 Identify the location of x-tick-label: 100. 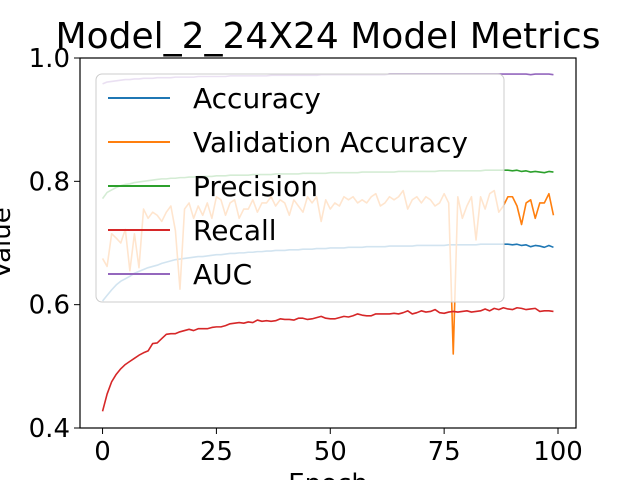
(558, 452).